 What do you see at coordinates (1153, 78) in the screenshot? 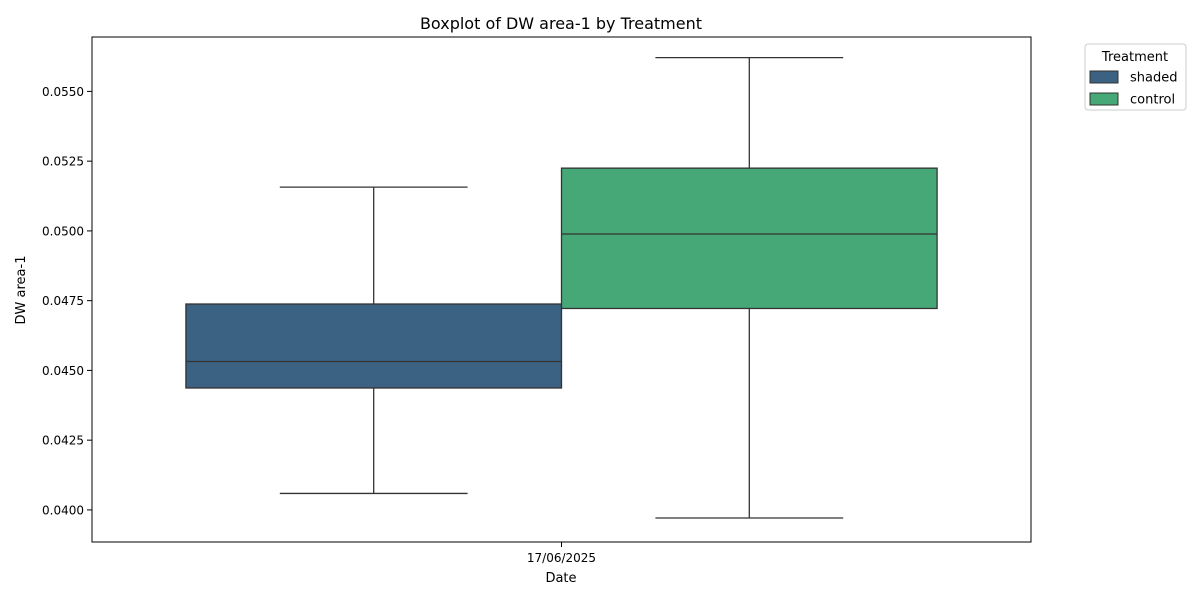
I see `legend-label-shaded: shaded` at bounding box center [1153, 78].